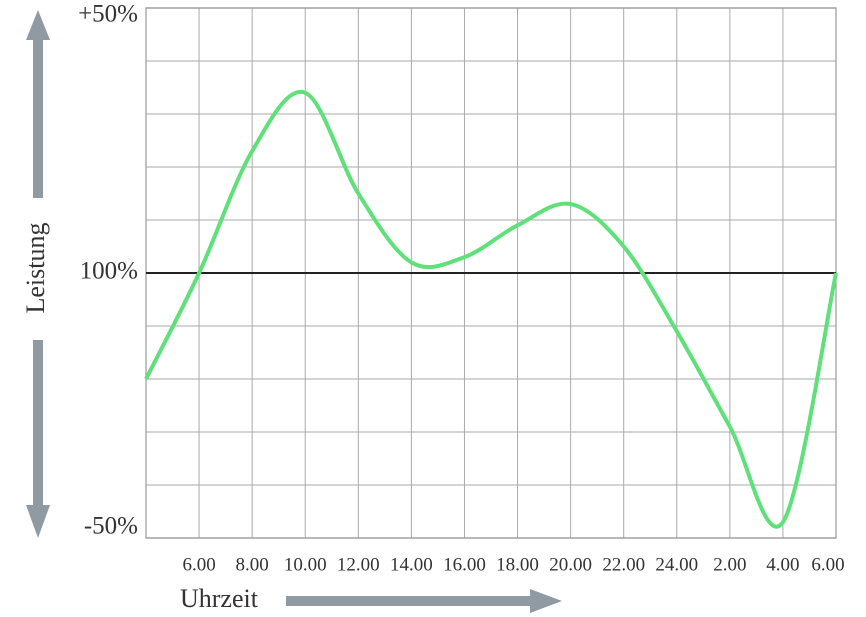 The image size is (866, 617). Describe the element at coordinates (219, 598) in the screenshot. I see `x-axis-label: Uhrzeit` at that location.